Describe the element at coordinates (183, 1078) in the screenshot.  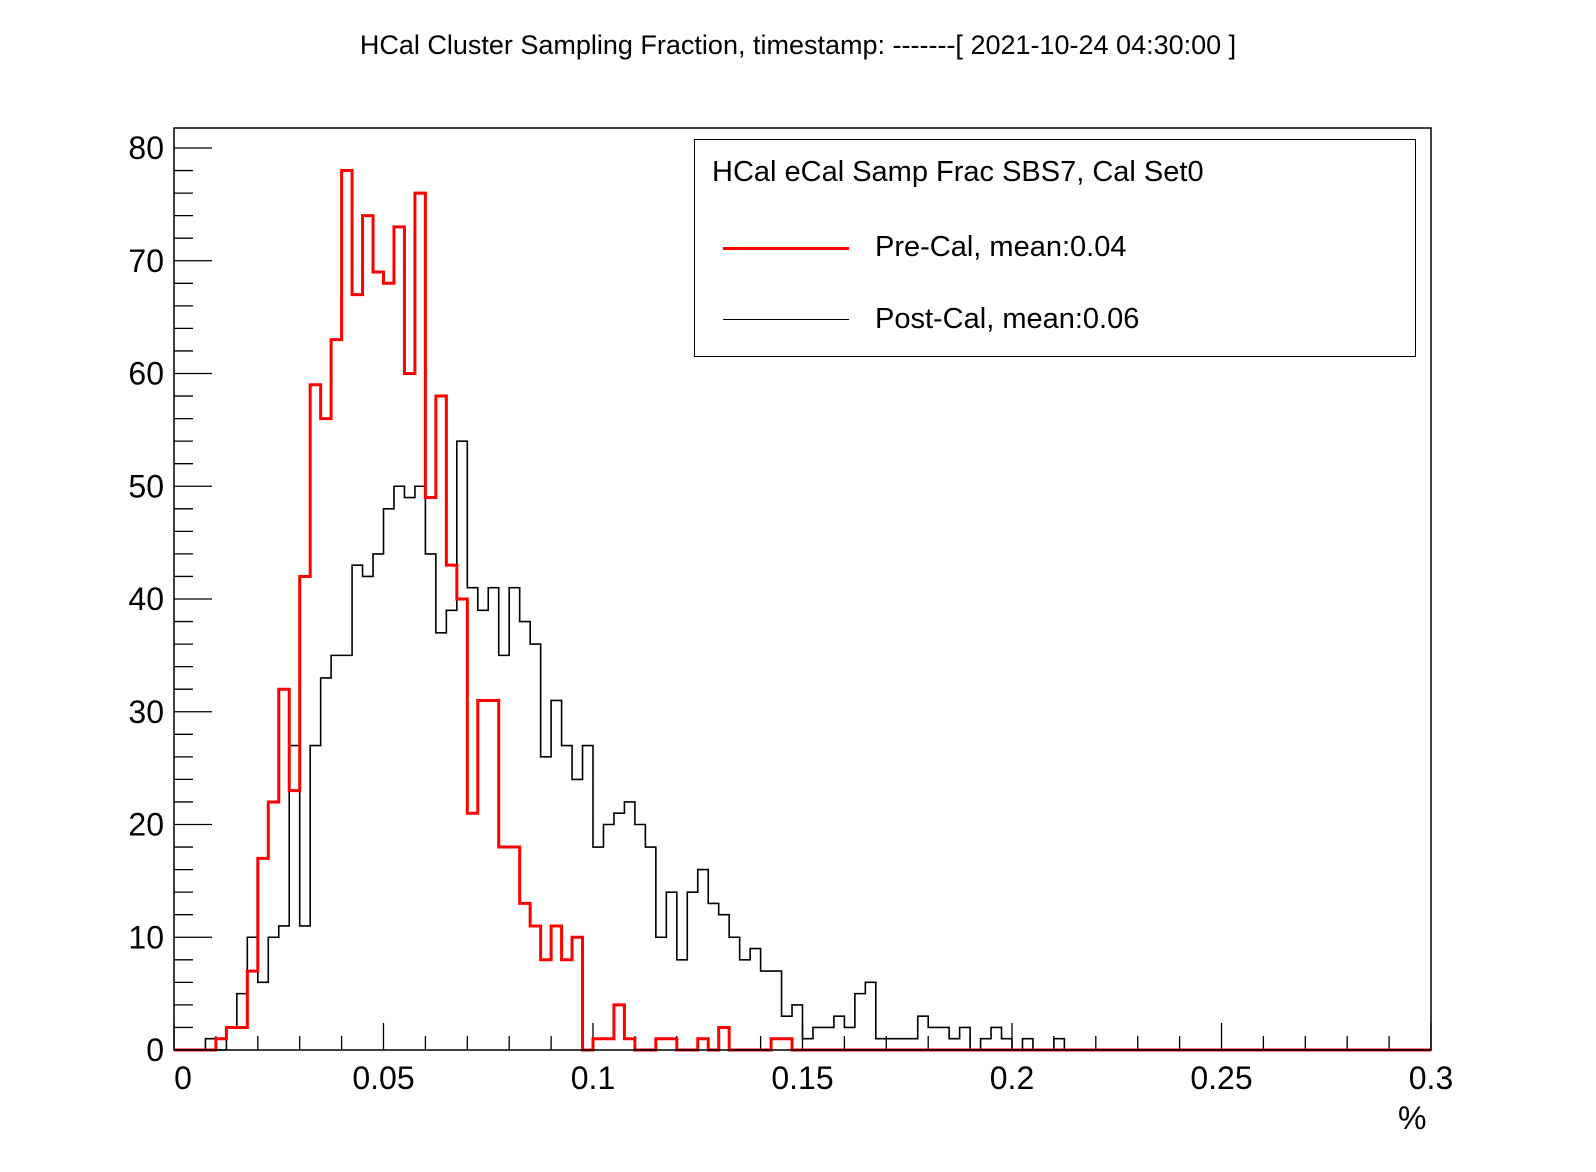
I see `x-tick-label: 0` at that location.